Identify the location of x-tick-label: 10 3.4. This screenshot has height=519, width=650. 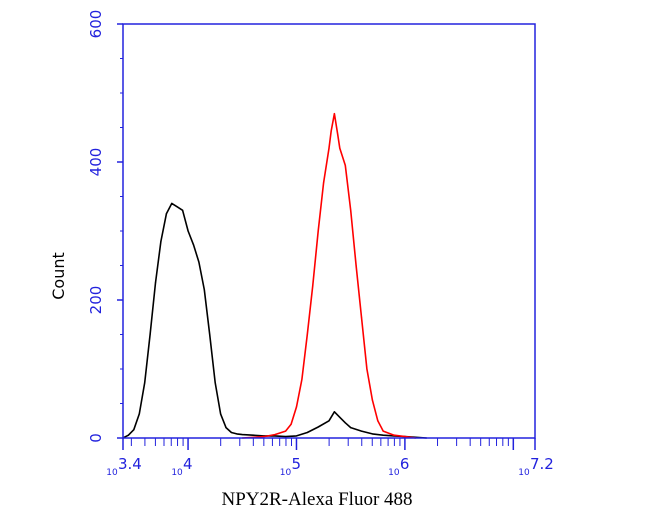
(124, 466).